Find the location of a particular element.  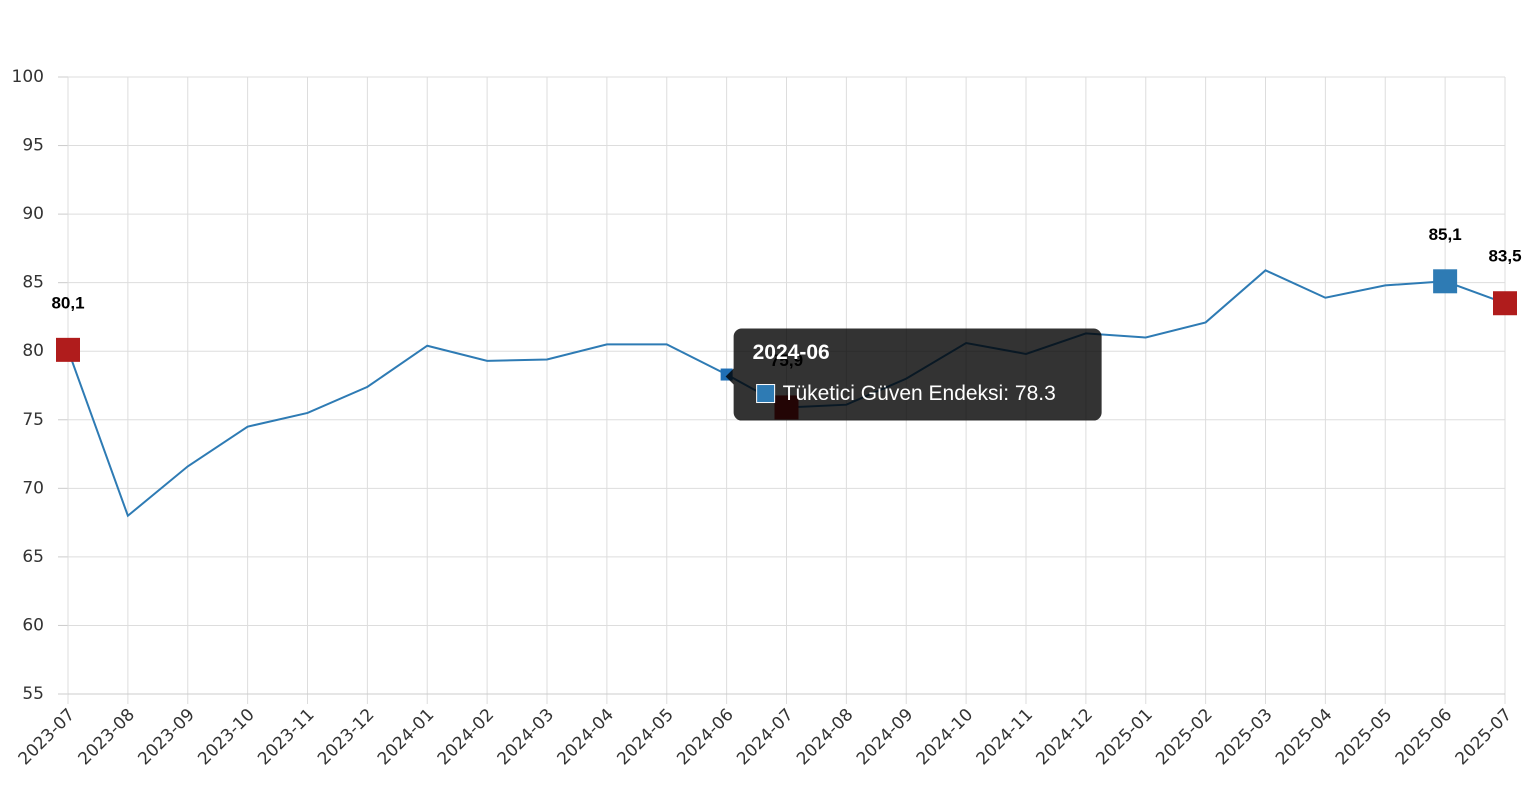

x-tick-label: 2025-06 is located at coordinates (1424, 737).